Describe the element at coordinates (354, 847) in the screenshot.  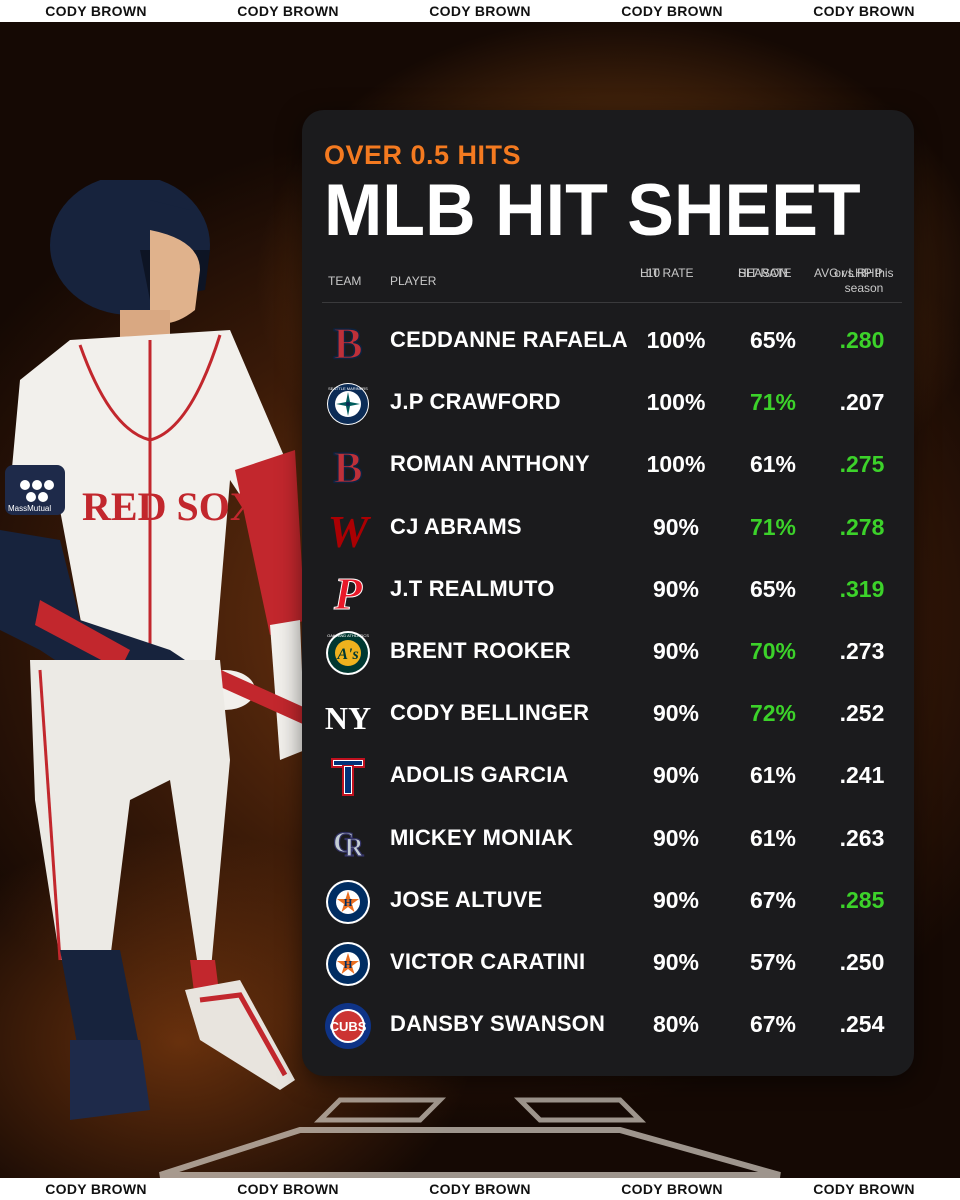
I see `svg-text: R` at that location.